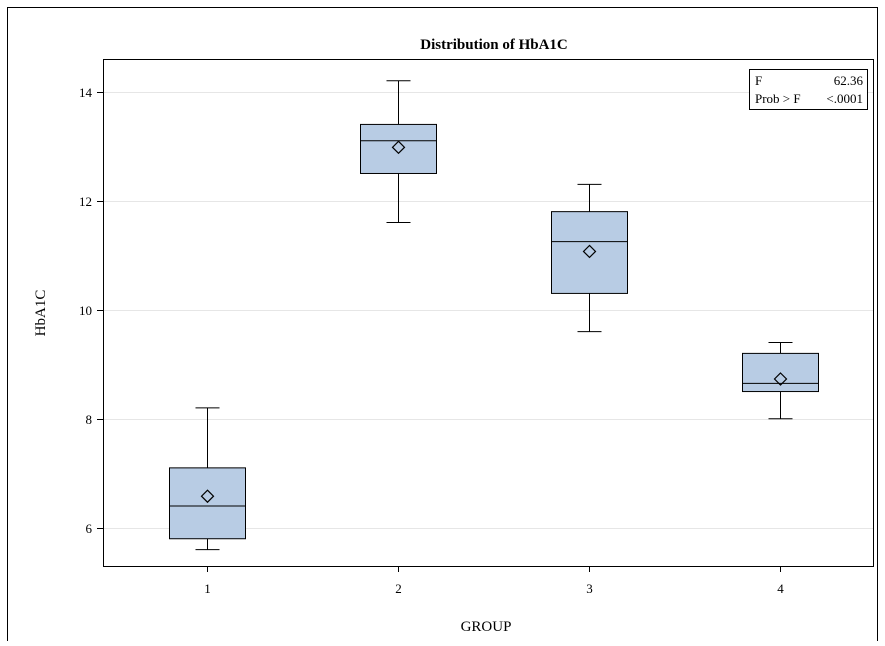 This screenshot has height=646, width=885. Describe the element at coordinates (778, 98) in the screenshot. I see `inset-prob-label: Prob > F` at that location.